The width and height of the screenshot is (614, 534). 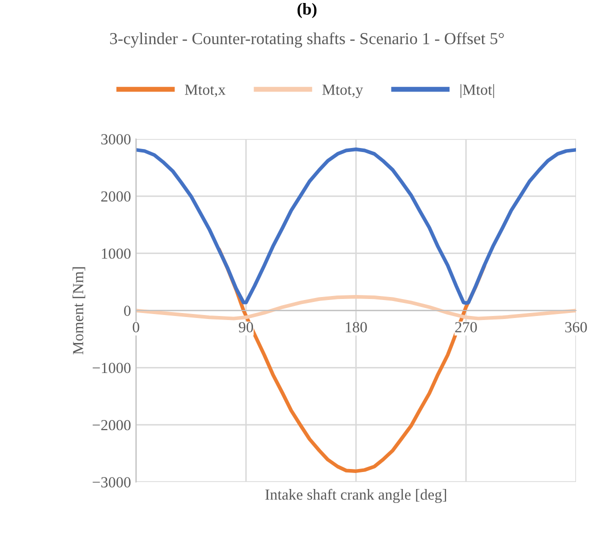 What do you see at coordinates (307, 10) in the screenshot?
I see `text: (b)` at bounding box center [307, 10].